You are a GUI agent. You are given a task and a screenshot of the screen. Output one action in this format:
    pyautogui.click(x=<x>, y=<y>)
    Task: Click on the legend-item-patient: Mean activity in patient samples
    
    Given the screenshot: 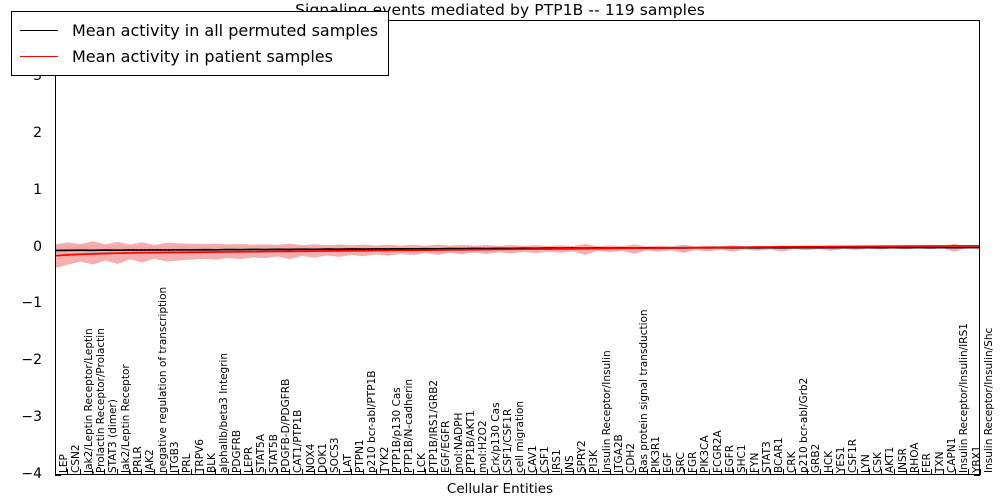 What is the action you would take?
    pyautogui.click(x=199, y=56)
    